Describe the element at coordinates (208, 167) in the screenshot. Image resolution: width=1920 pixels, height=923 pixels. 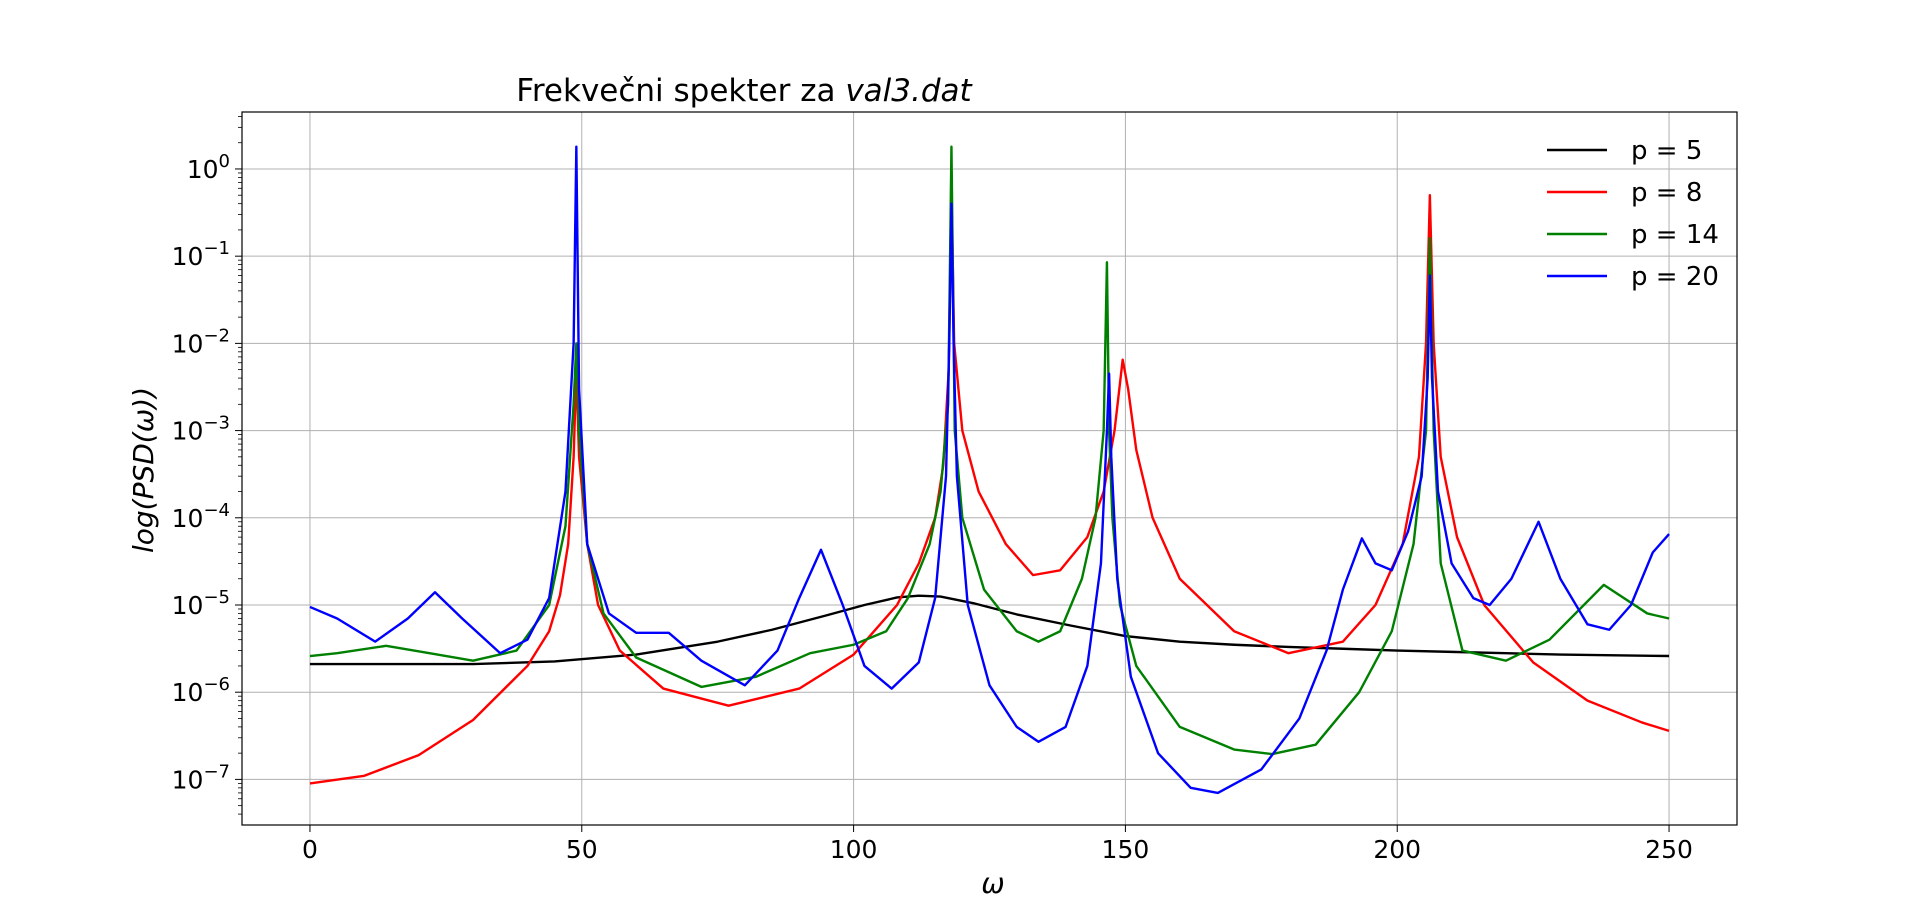
I see `y-tick-label: 10⁰` at that location.